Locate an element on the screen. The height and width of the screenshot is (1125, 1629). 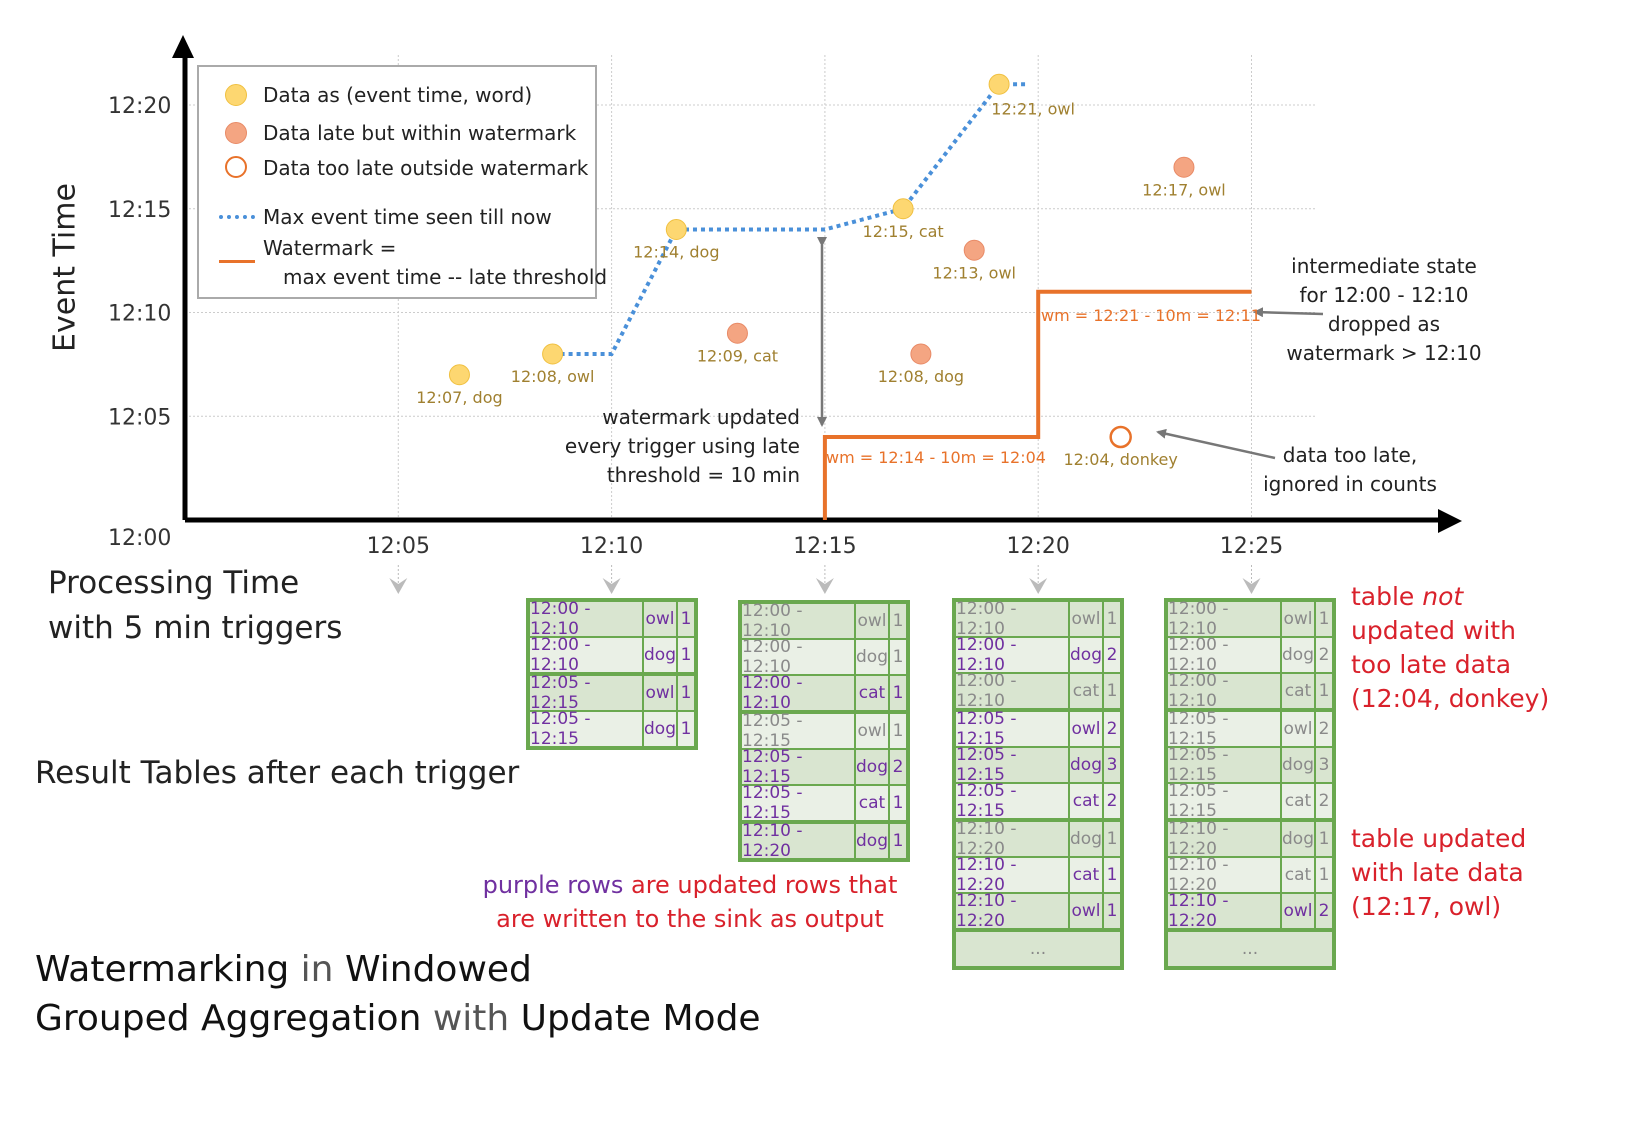
note-line: data too late, is located at coordinates (1350, 455).